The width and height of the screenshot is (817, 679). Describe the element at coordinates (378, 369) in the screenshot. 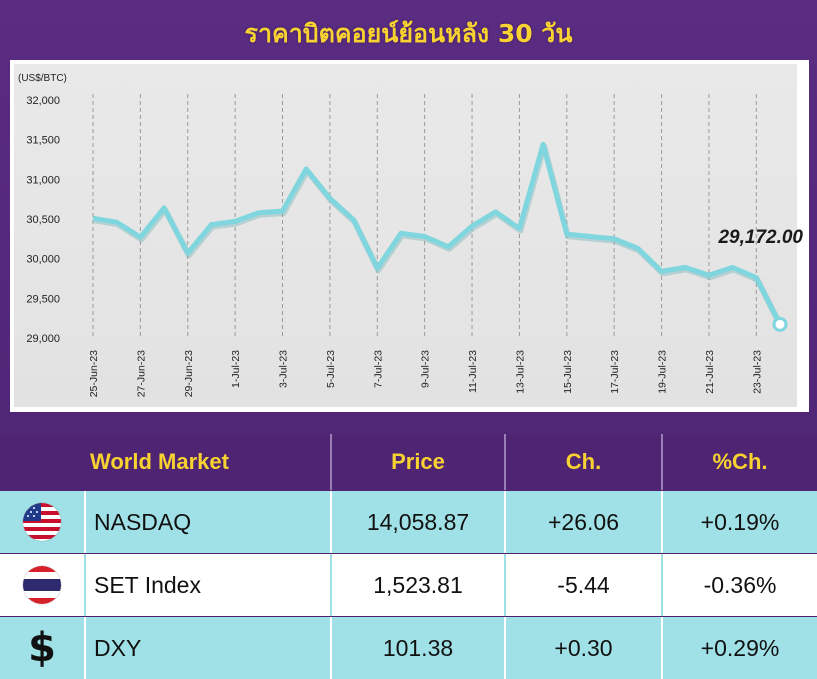

I see `x-tick-label: 7-Jul-23` at that location.